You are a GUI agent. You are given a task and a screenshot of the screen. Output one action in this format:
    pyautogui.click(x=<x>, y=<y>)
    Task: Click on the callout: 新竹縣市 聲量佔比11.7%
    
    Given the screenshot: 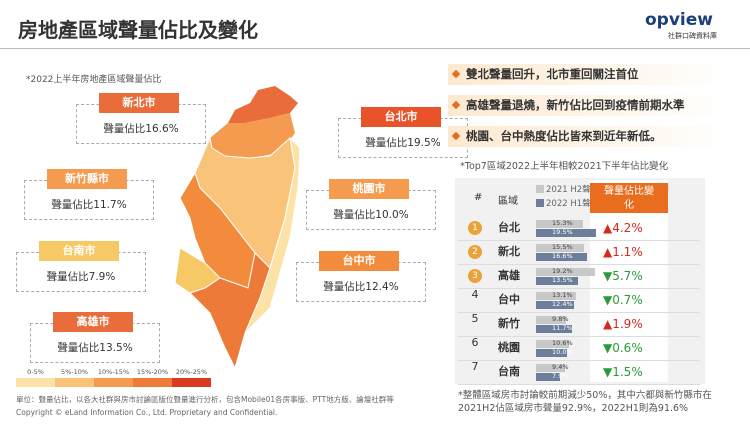 What is the action you would take?
    pyautogui.click(x=89, y=194)
    